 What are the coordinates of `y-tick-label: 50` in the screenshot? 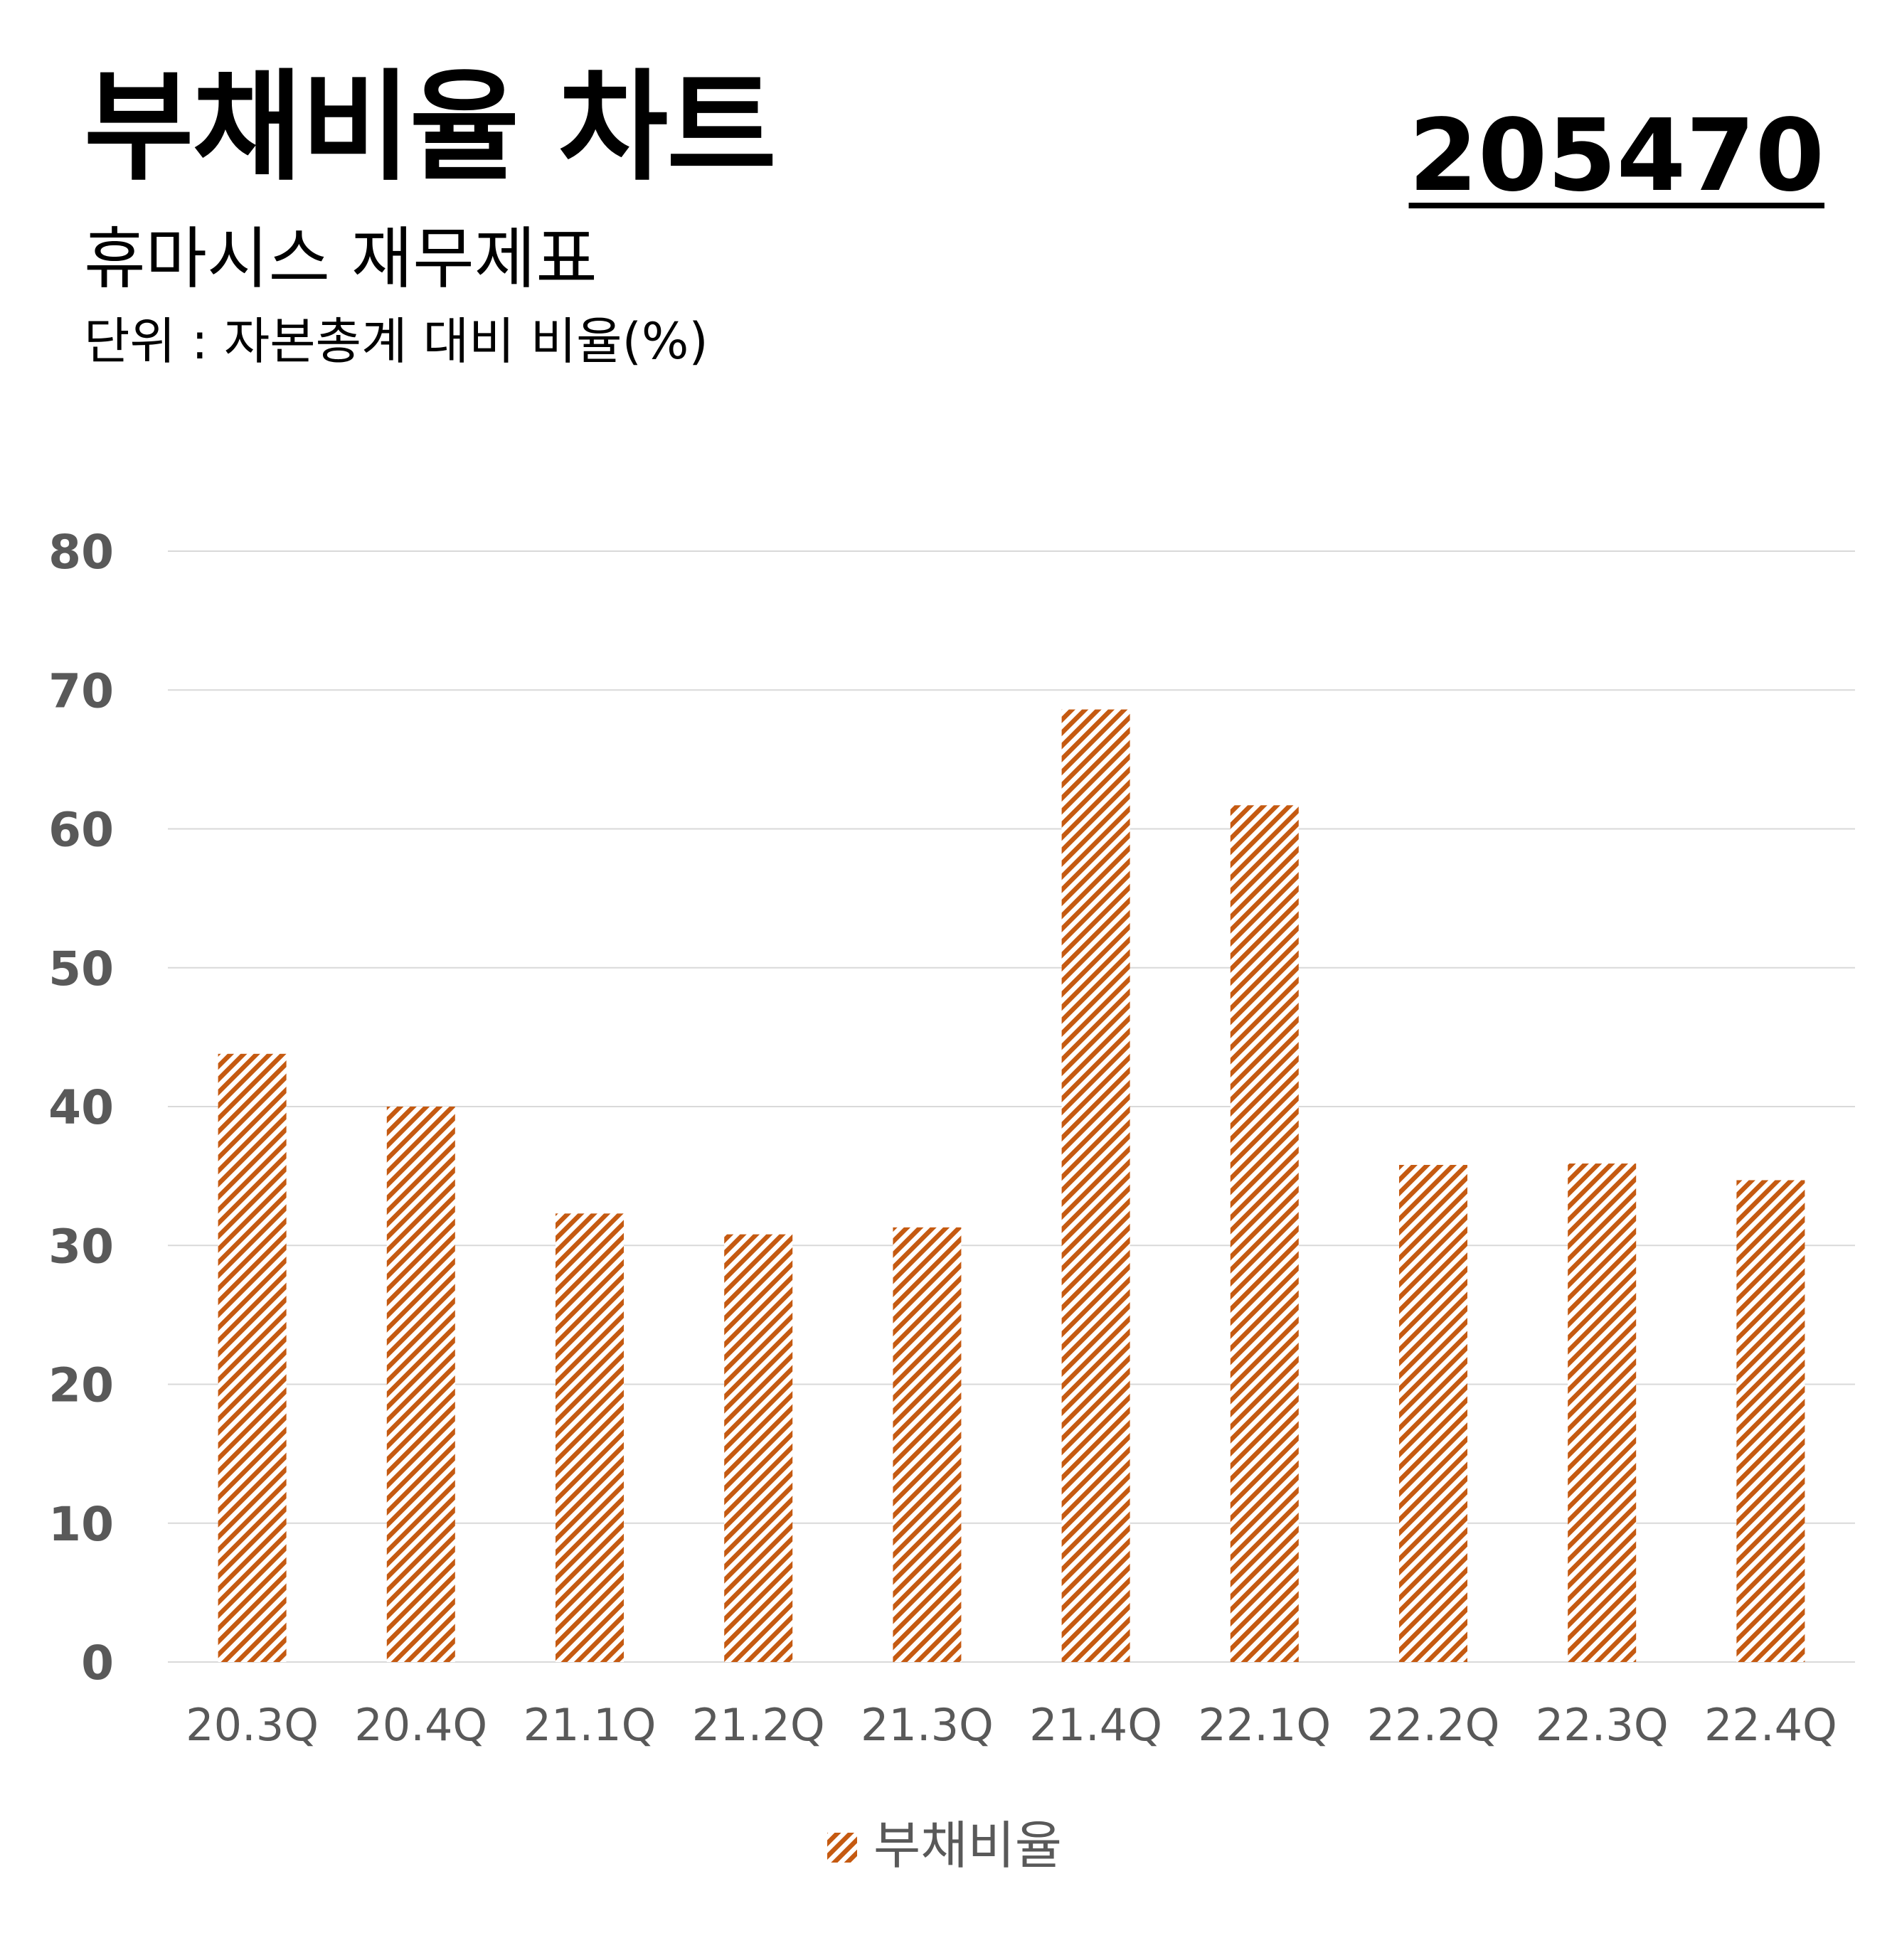 It's located at (81, 969).